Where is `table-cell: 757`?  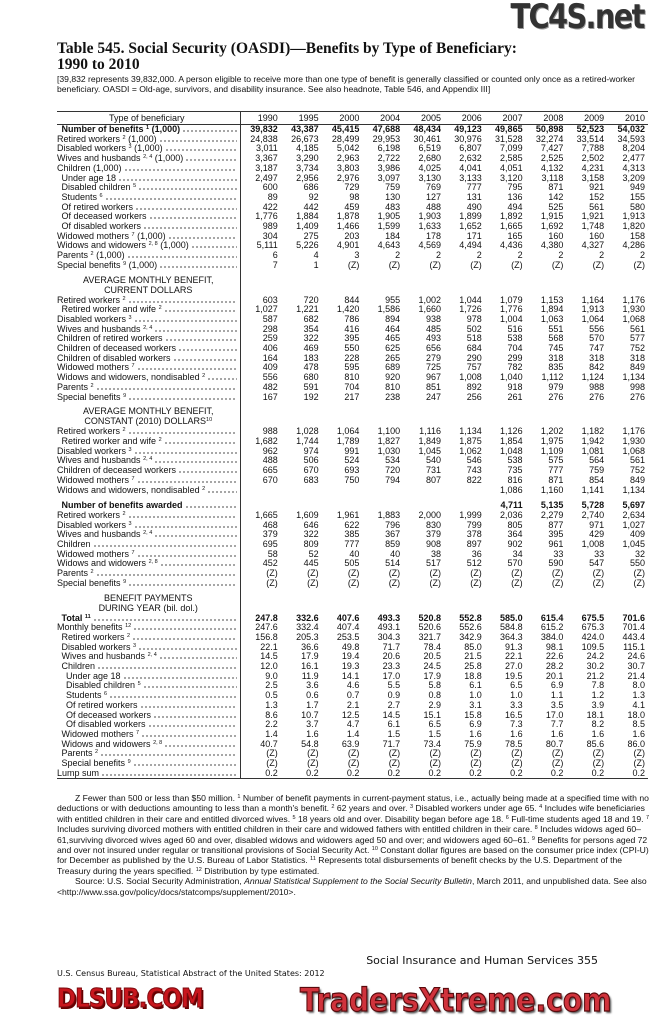
table-cell: 757 is located at coordinates (474, 367).